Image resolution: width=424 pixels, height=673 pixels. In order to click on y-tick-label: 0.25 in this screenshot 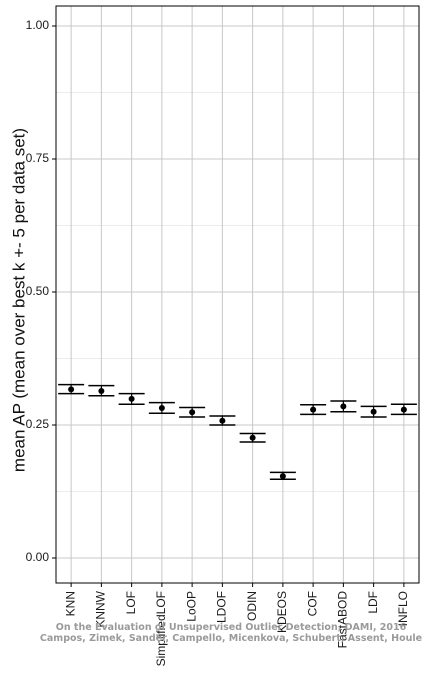, I will do `click(38, 424)`.